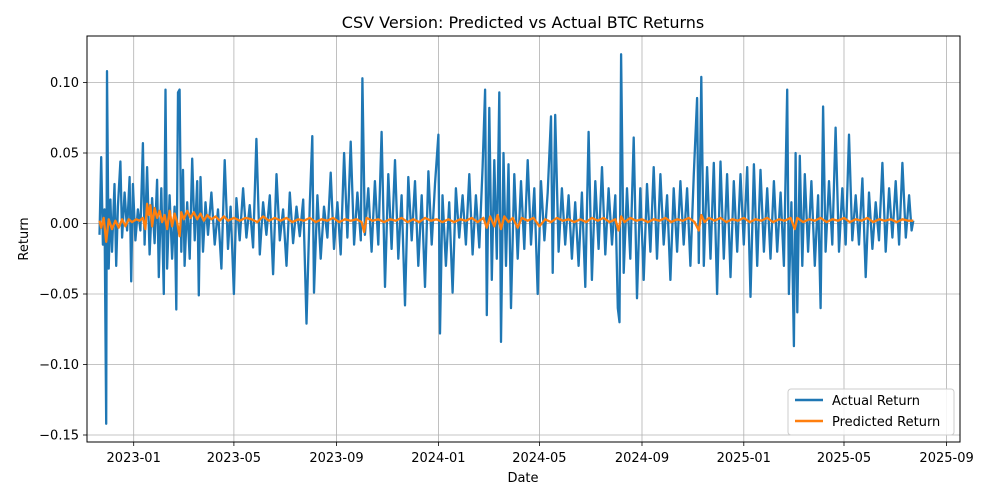 This screenshot has height=500, width=1000. I want to click on y-tick-label: 0.00, so click(64, 224).